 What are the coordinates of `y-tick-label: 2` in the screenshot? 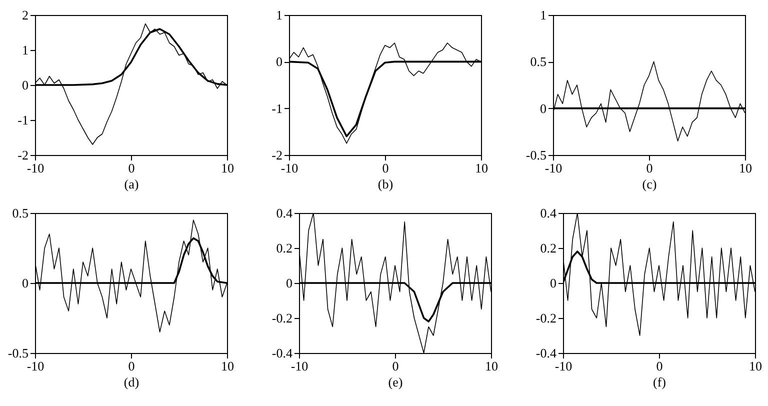 It's located at (25, 15).